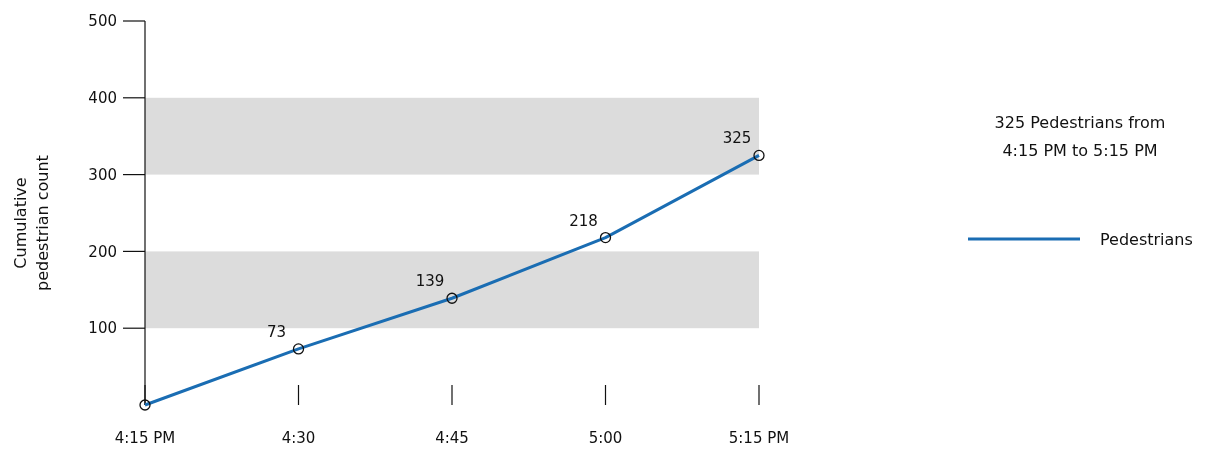 This screenshot has width=1219, height=449. I want to click on data-label: 73, so click(276, 331).